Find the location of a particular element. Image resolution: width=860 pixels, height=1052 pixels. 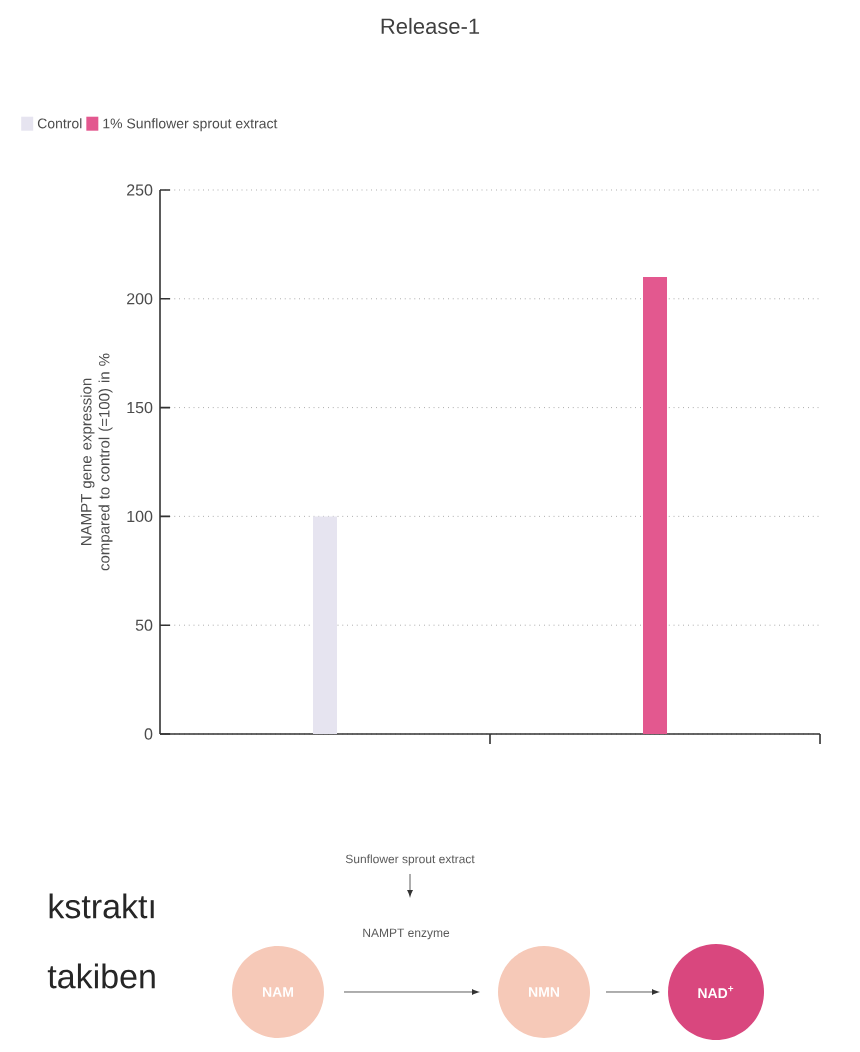

y-tick-label: 200 is located at coordinates (140, 299).